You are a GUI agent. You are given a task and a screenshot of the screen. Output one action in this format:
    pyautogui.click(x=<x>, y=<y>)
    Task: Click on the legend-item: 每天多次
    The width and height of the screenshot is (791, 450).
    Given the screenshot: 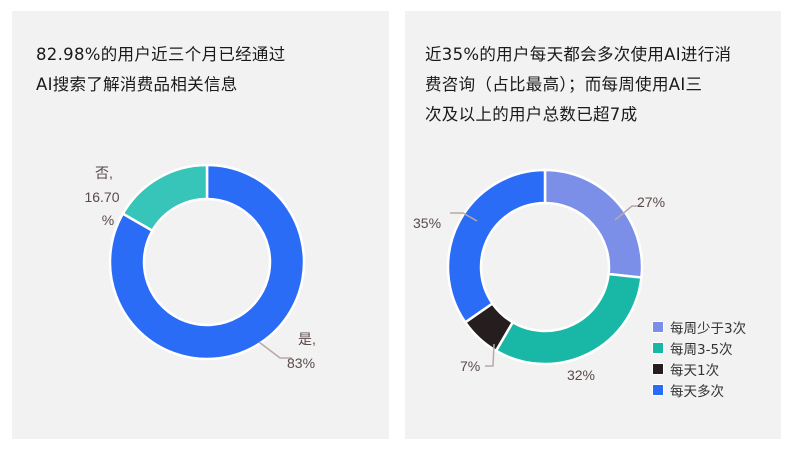 What is the action you would take?
    pyautogui.click(x=699, y=389)
    